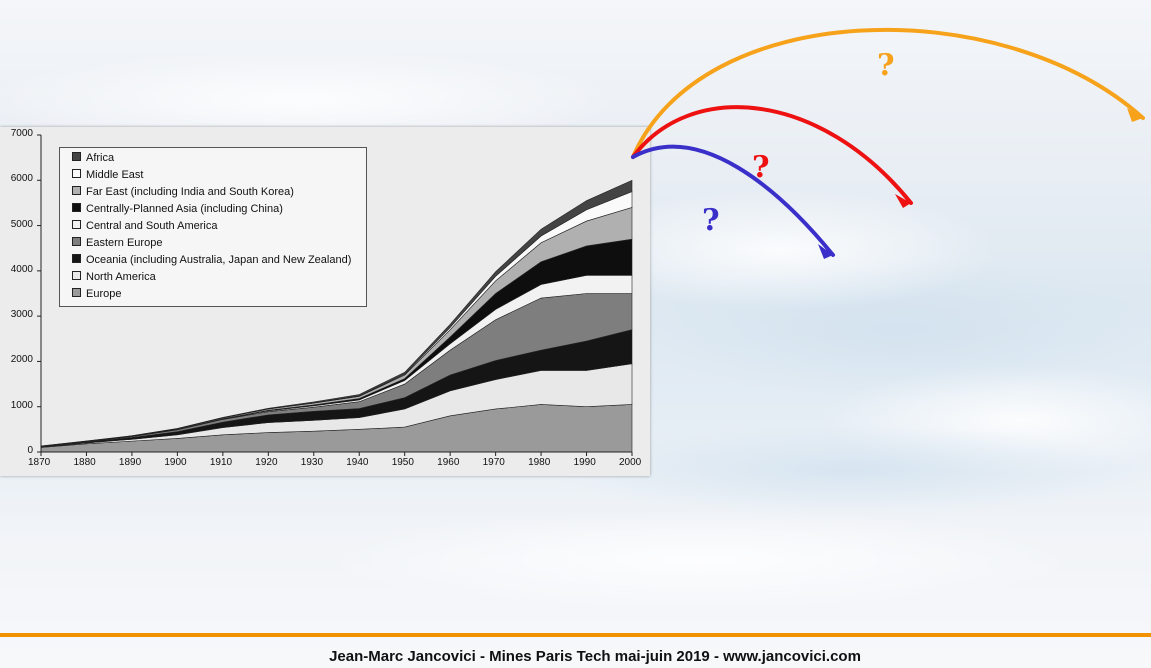  Describe the element at coordinates (100, 158) in the screenshot. I see `legend-label: Africa` at that location.